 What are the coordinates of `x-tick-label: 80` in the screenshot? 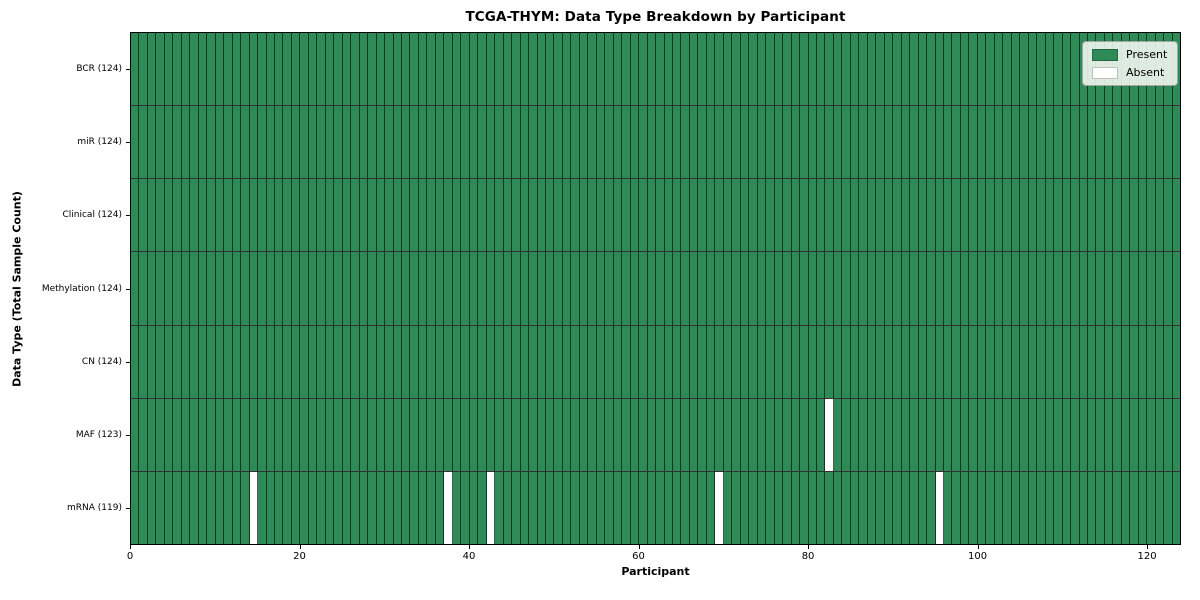 It's located at (808, 556).